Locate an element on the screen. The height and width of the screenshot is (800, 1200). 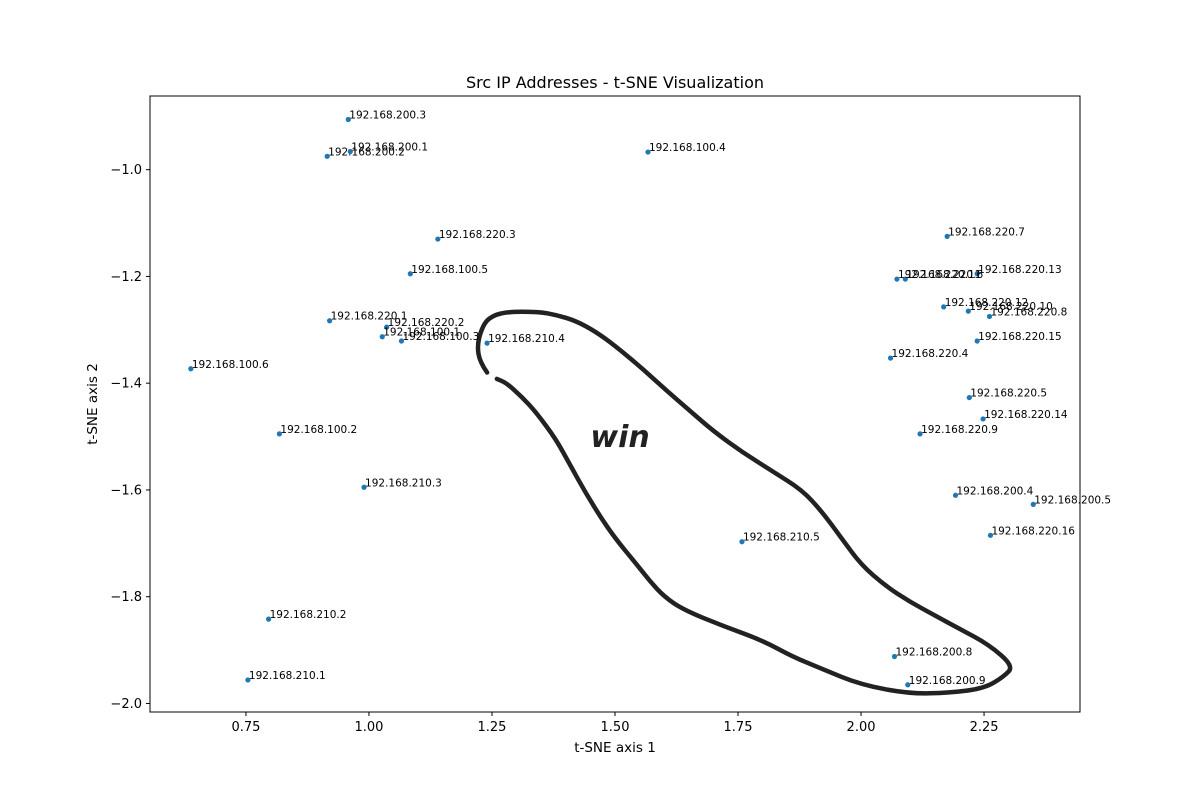
point-label: 192.168.200.2 is located at coordinates (366, 152).